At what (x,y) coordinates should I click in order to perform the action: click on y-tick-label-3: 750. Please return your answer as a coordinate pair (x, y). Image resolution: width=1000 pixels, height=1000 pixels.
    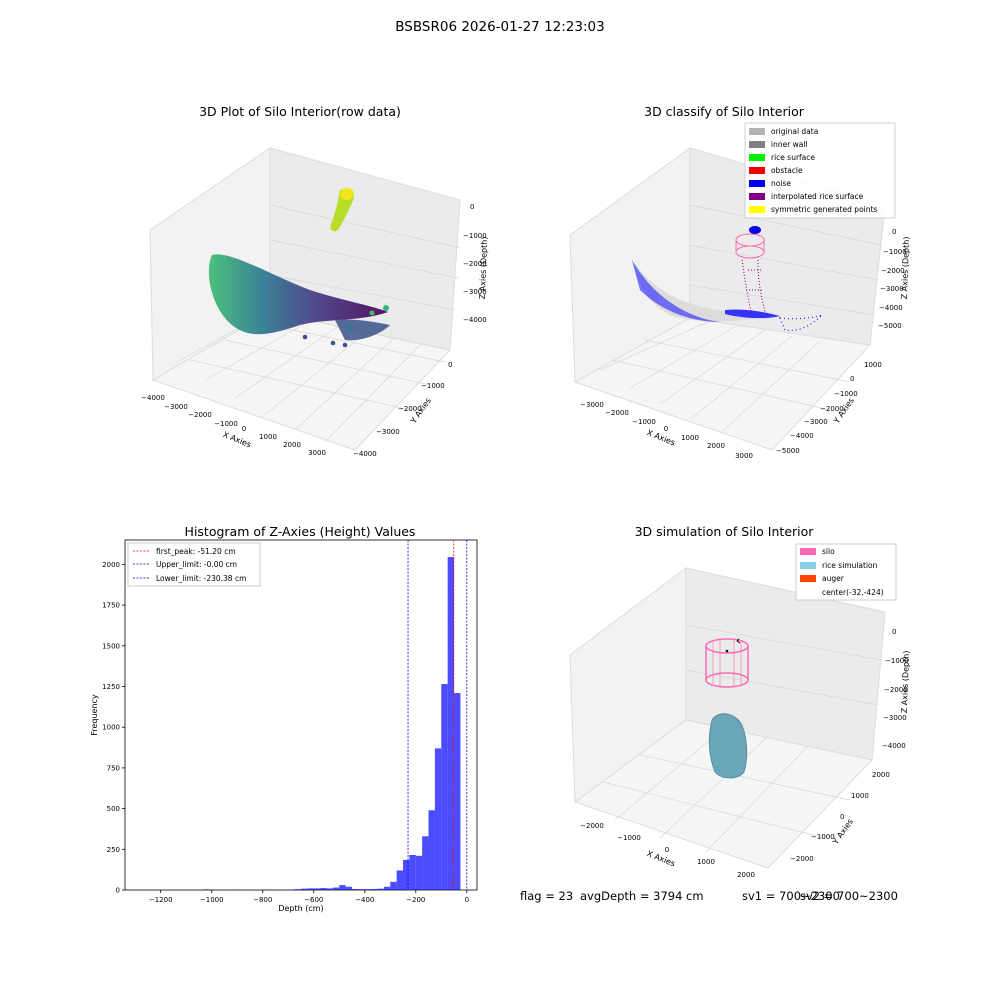
    Looking at the image, I should click on (113, 768).